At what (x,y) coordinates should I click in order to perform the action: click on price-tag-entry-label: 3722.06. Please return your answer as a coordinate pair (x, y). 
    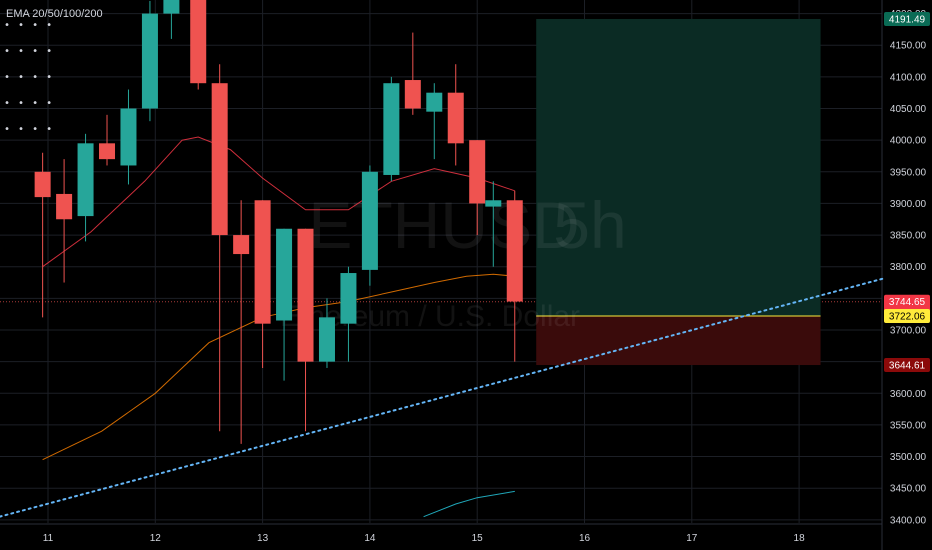
    Looking at the image, I should click on (907, 317).